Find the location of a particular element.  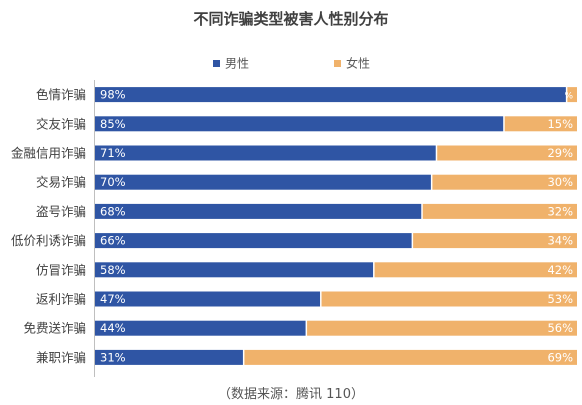

category-label: 兼职诈骗 is located at coordinates (61, 357).